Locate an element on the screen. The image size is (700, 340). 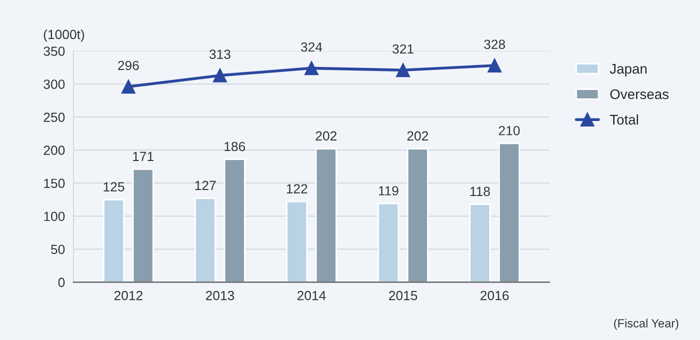
x-tick-label: 2012 is located at coordinates (128, 295).